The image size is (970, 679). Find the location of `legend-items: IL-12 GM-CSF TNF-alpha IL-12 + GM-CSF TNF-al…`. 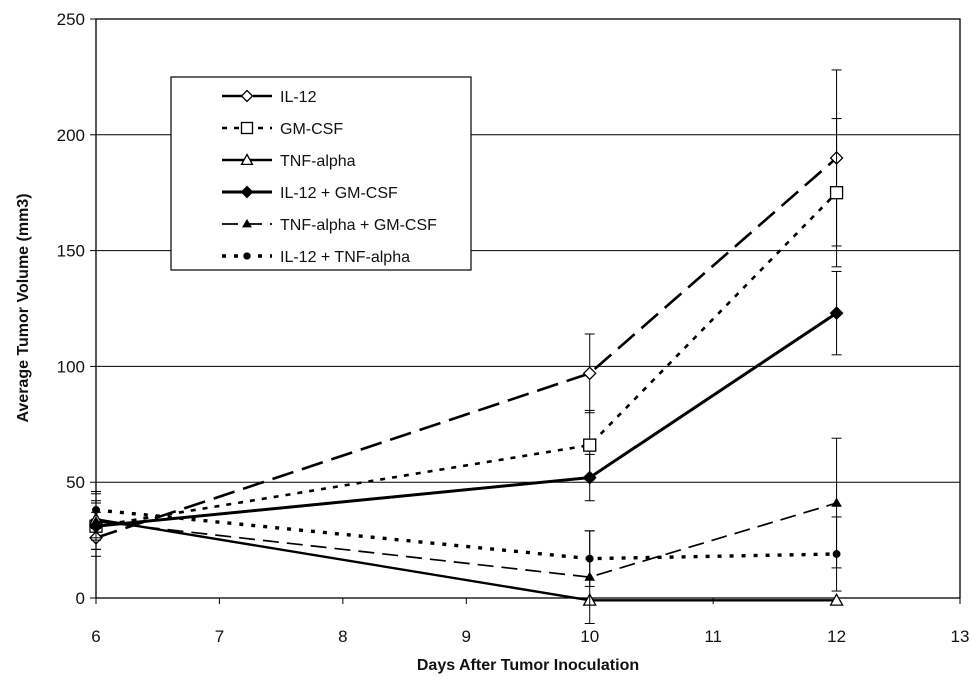

legend-items: IL-12 GM-CSF TNF-alpha IL-12 + GM-CSF TNF-al… is located at coordinates (329, 177).